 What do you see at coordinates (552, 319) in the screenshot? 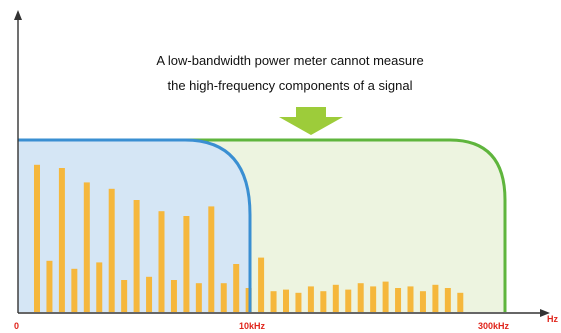
I see `axis-unit-label: Hz` at bounding box center [552, 319].